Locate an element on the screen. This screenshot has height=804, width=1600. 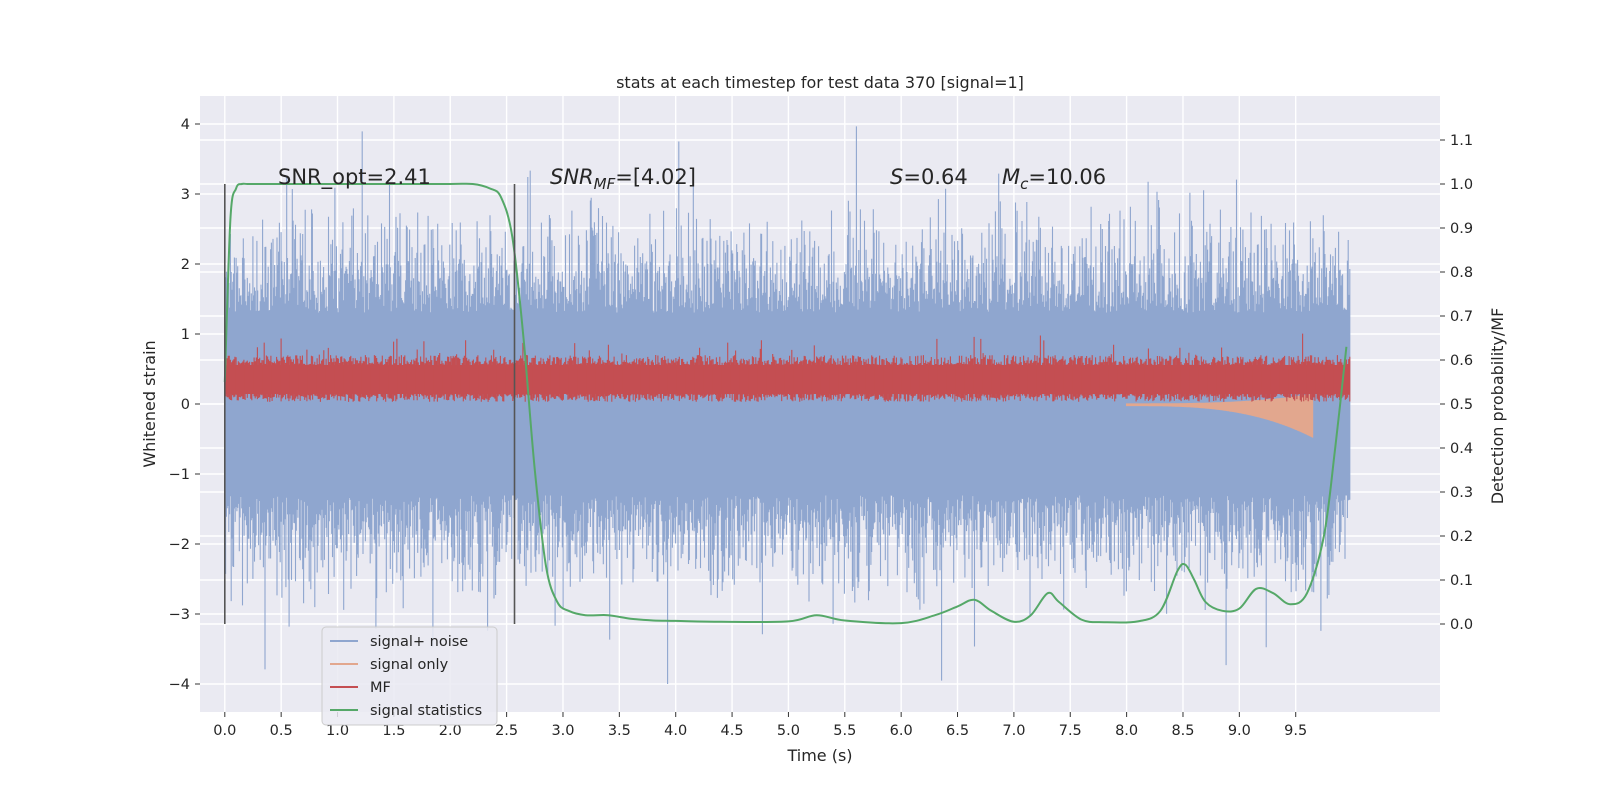
y-tick-label-left: 1 is located at coordinates (185, 335).